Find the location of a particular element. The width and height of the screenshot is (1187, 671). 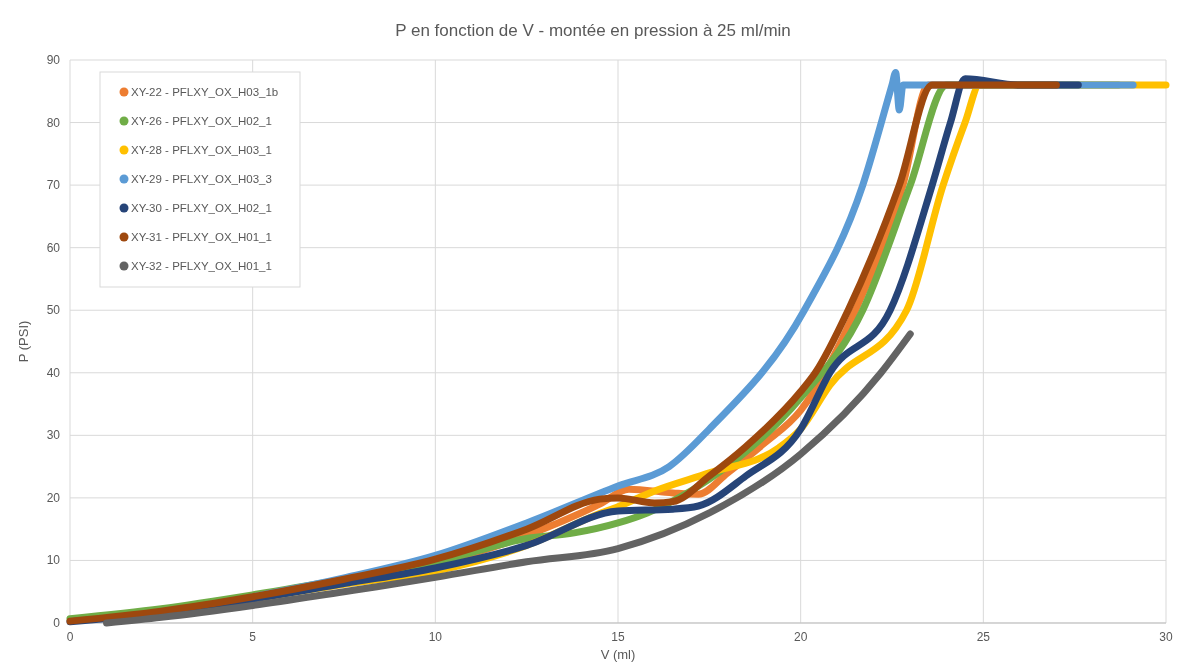

chart-title: P en fonction de V - montée en pression à 25 ml/min is located at coordinates (593, 30).